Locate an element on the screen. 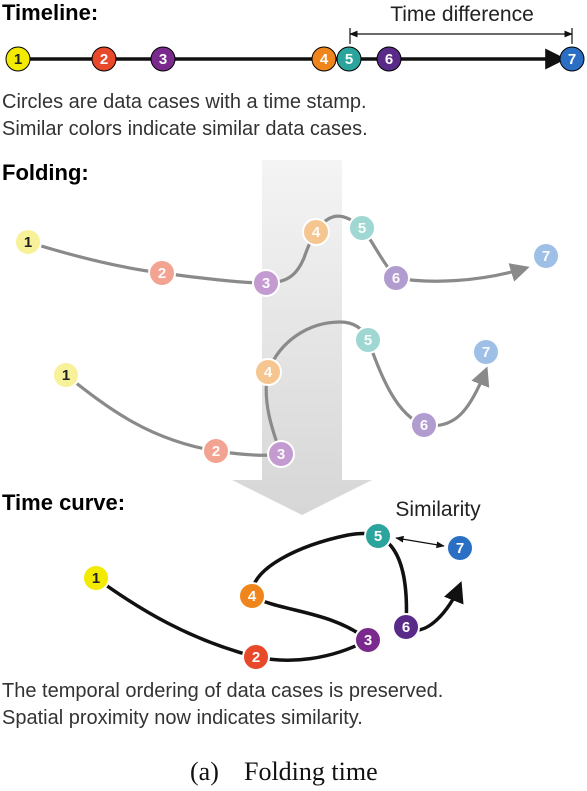 Image resolution: width=587 pixels, height=791 pixels. time-difference-bracket is located at coordinates (461, 36).